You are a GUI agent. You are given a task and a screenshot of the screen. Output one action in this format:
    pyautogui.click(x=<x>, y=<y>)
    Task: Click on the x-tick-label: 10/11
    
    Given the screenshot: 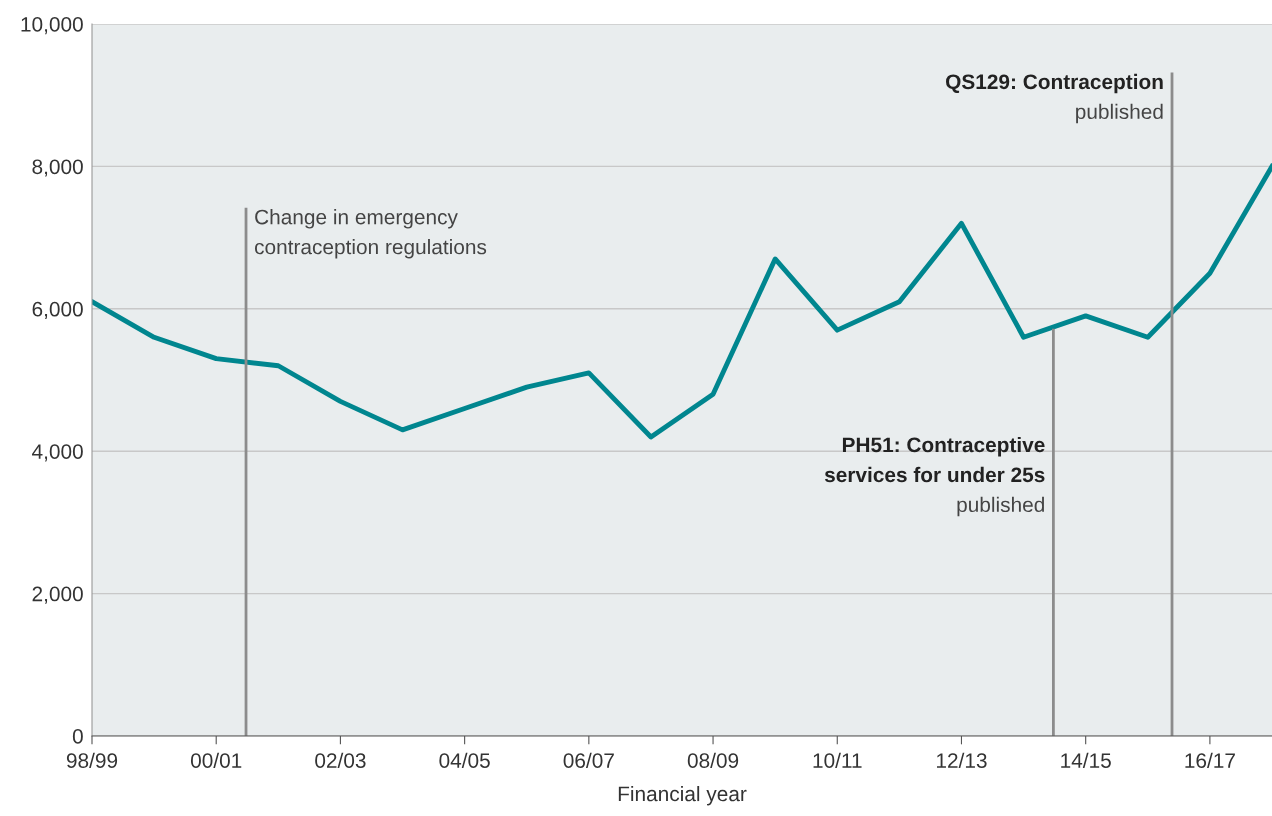 What is the action you would take?
    pyautogui.click(x=837, y=760)
    